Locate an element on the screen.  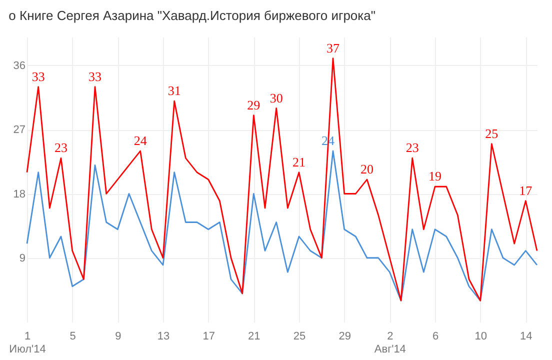
data-label: 30 is located at coordinates (276, 98).